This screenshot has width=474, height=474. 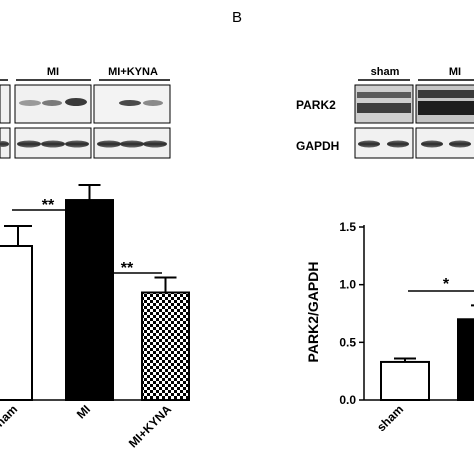 What do you see at coordinates (316, 105) in the screenshot?
I see `right-blot-row-label-park2: PARK2` at bounding box center [316, 105].